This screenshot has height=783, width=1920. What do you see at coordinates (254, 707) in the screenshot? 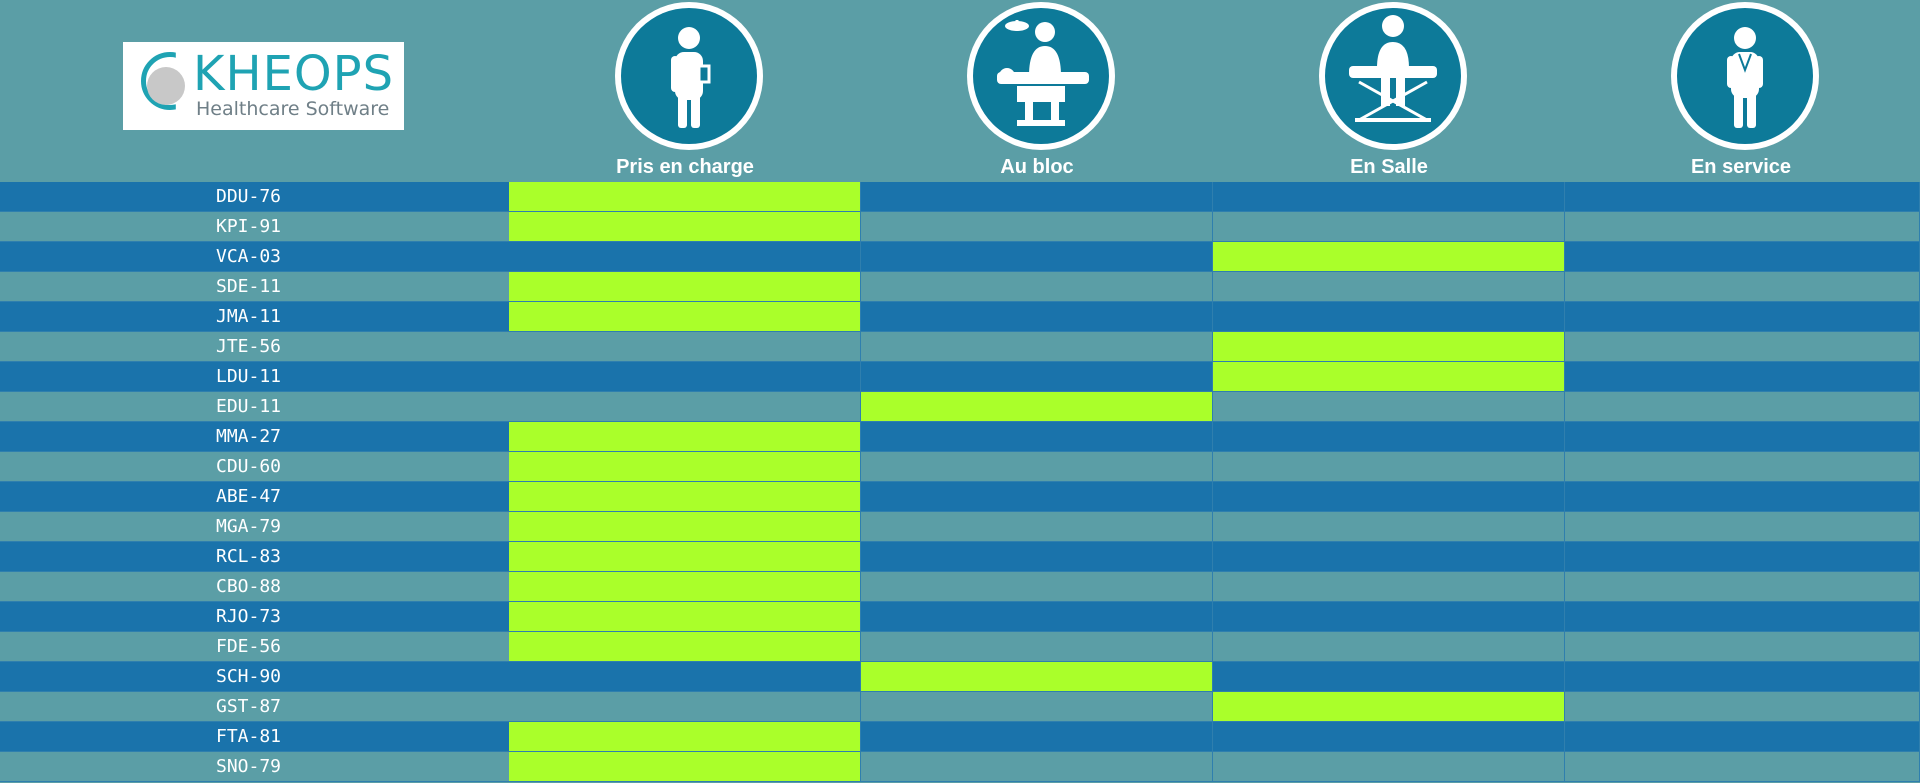
I see `patient-code: GST-87` at bounding box center [254, 707].